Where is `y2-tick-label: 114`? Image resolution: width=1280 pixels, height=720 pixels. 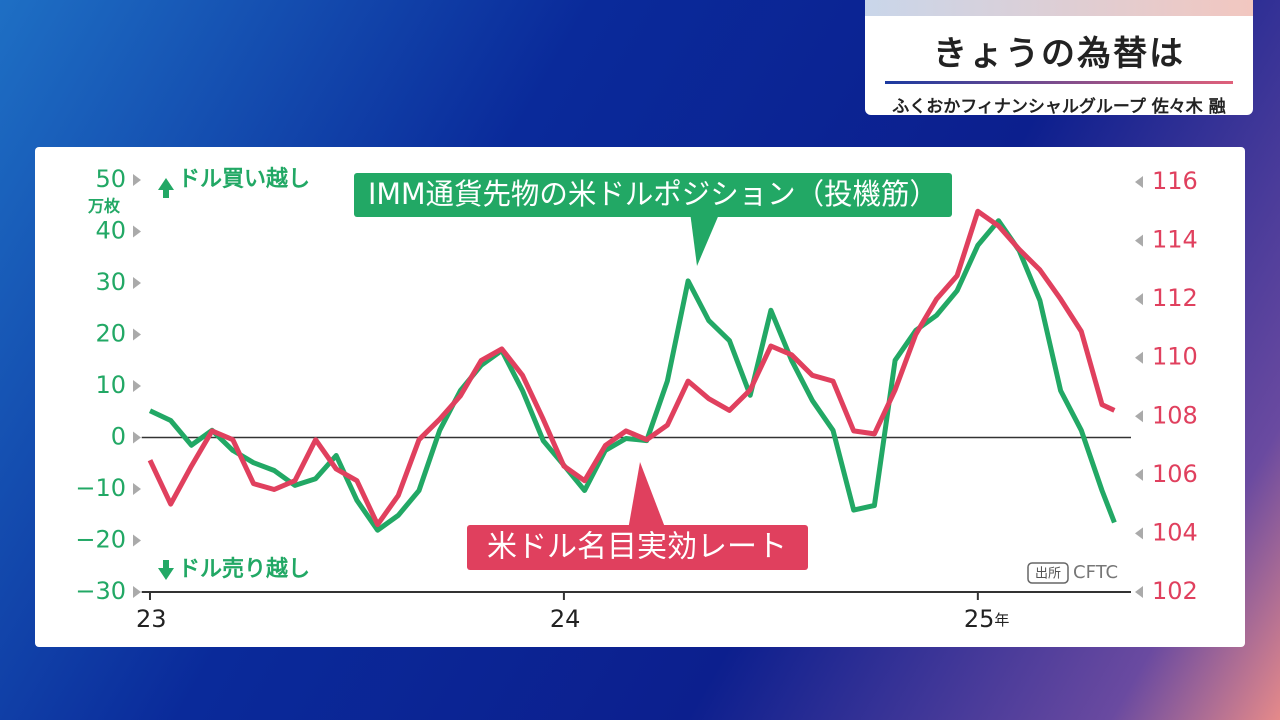 y2-tick-label: 114 is located at coordinates (1175, 240).